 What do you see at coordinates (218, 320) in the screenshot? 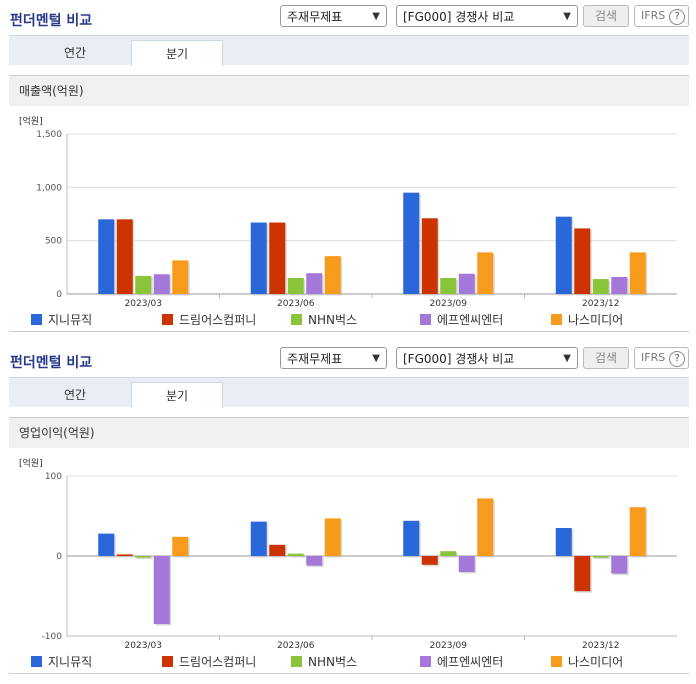
I see `legend-label: 드림어스컴퍼니` at bounding box center [218, 320].